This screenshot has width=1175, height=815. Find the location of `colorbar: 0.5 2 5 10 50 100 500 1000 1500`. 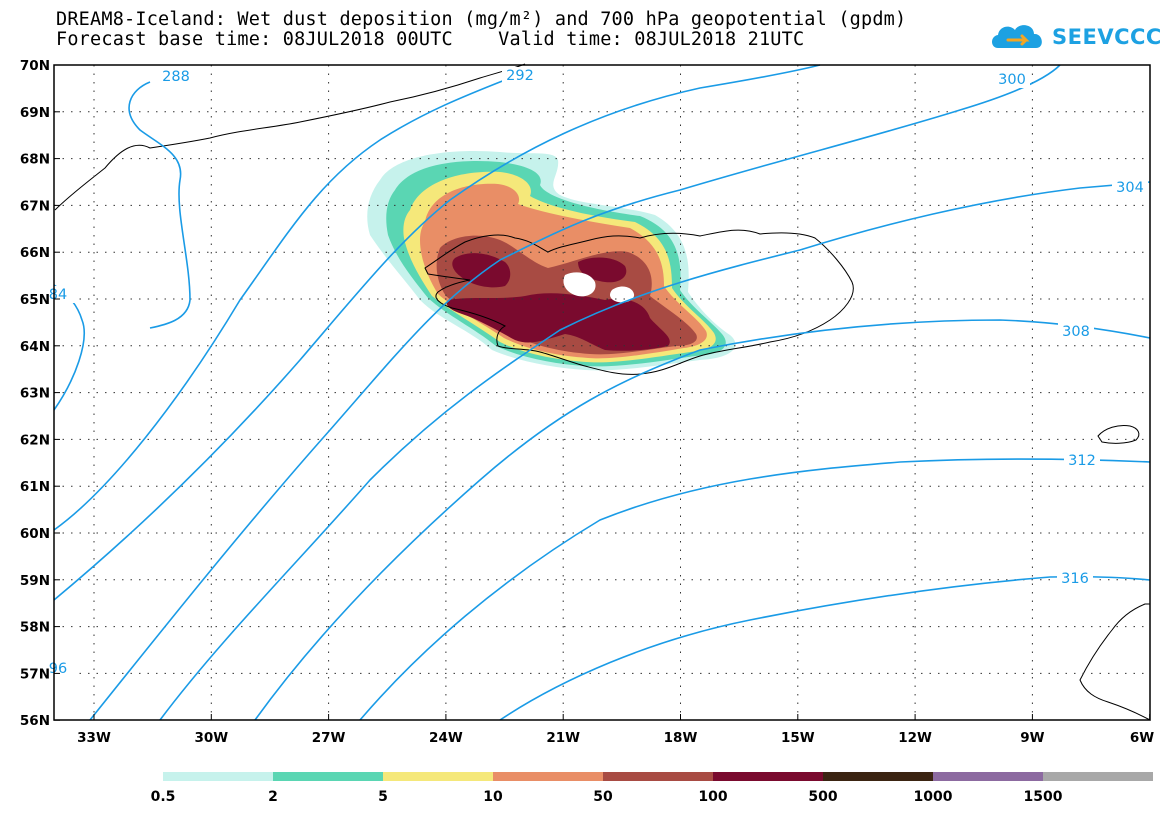

colorbar: 0.5 2 5 10 50 100 500 1000 1500 is located at coordinates (652, 788).